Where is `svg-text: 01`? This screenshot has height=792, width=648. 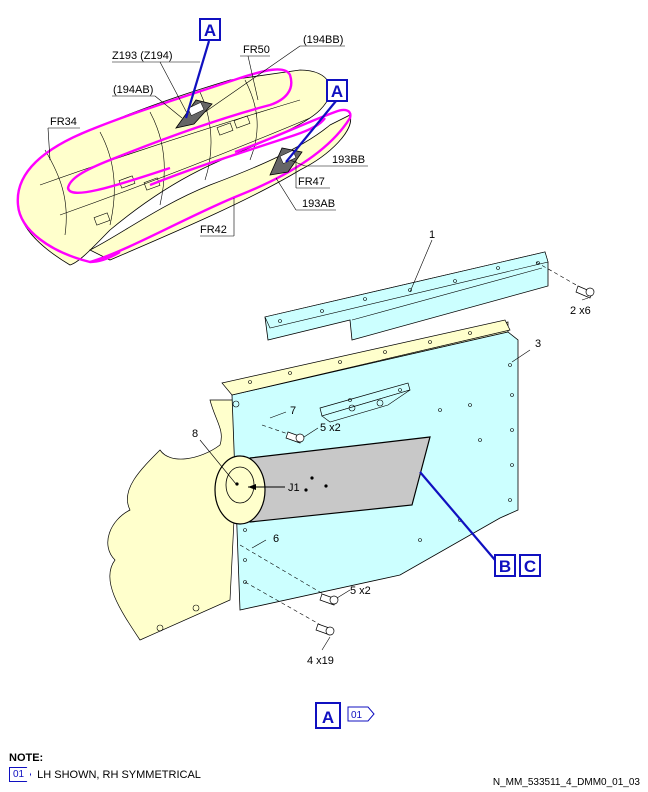 svg-text: 01 is located at coordinates (357, 715).